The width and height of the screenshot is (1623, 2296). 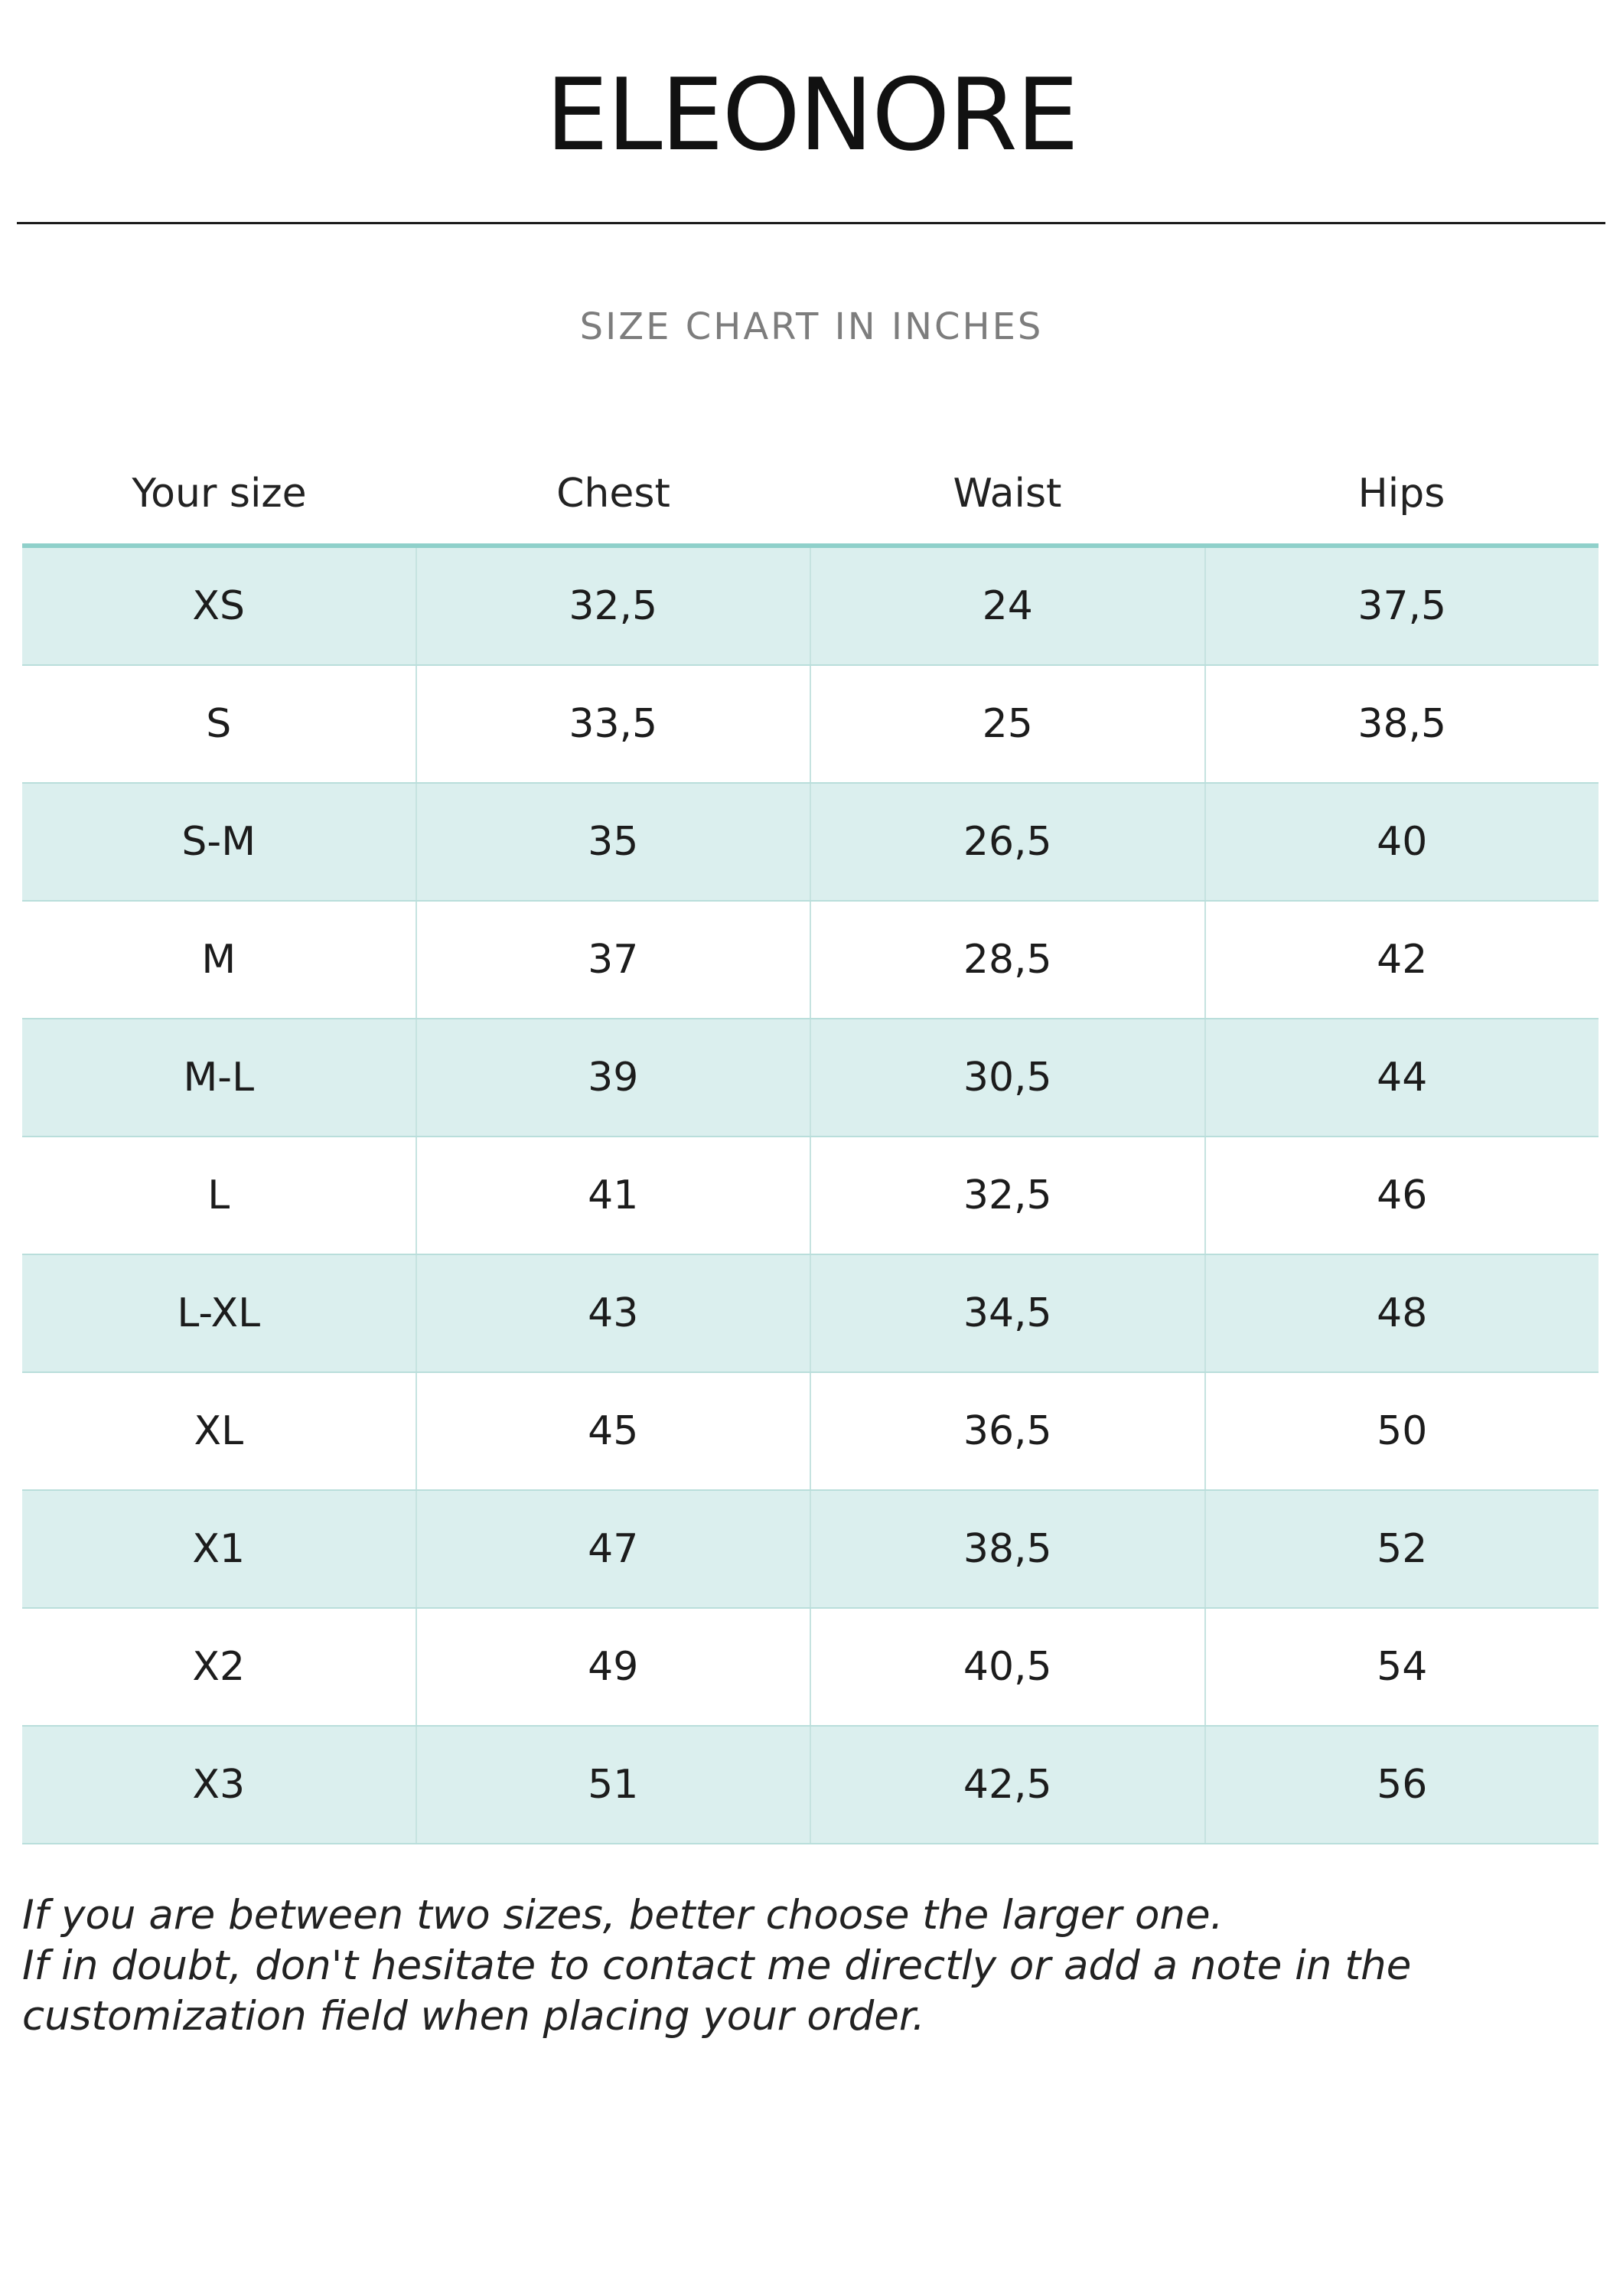 I want to click on cell-size: L, so click(x=219, y=1195).